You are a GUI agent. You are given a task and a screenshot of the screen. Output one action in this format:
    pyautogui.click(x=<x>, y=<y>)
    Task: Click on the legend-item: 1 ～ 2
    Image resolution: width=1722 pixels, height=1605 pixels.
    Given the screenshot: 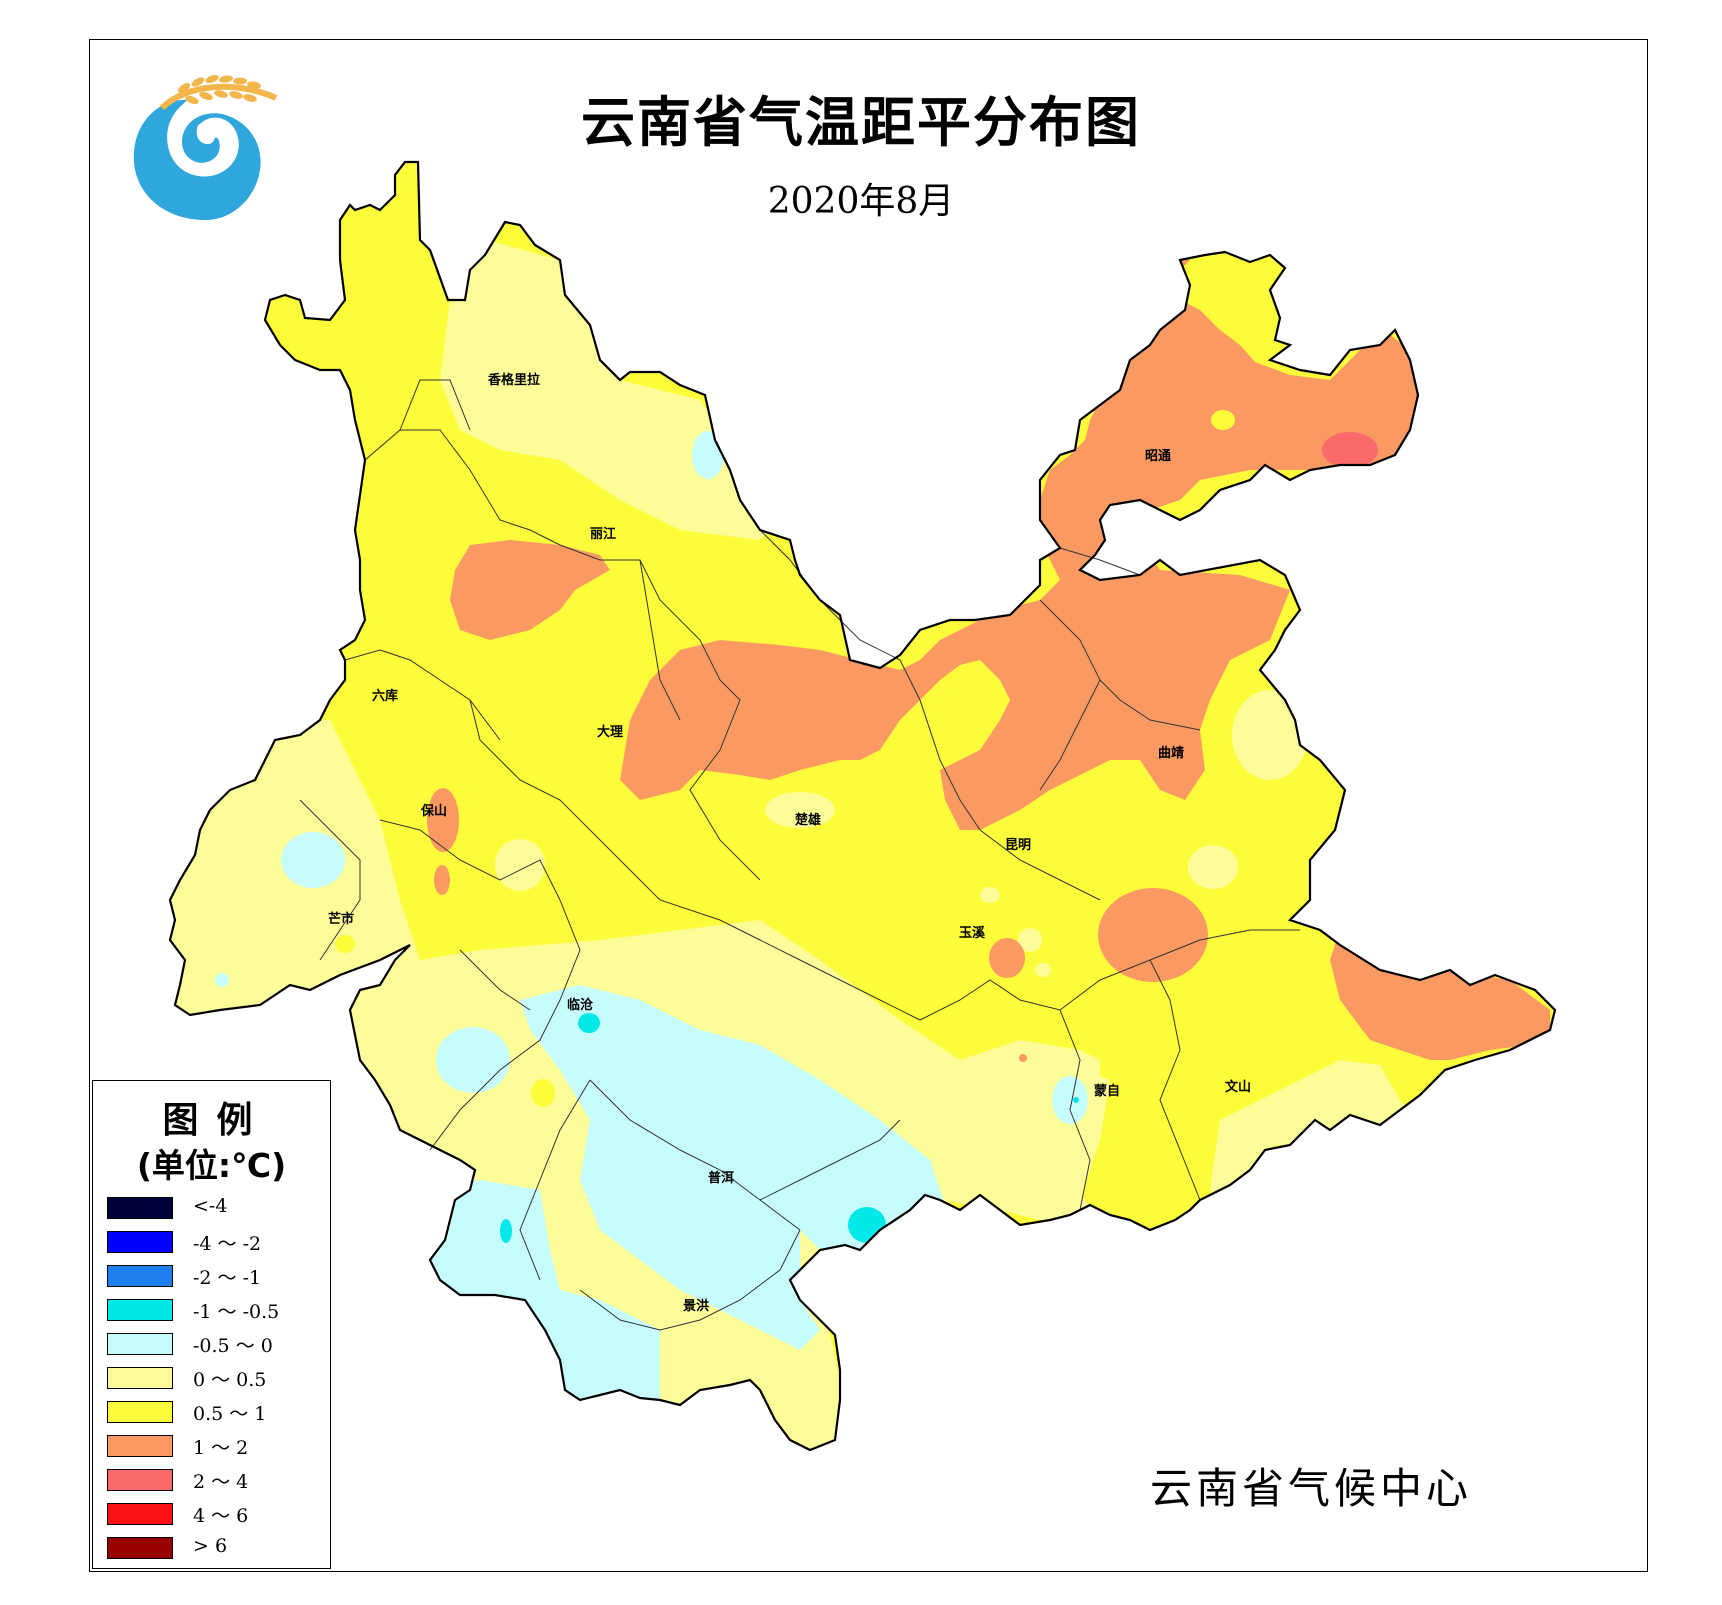 What is the action you would take?
    pyautogui.click(x=217, y=1446)
    